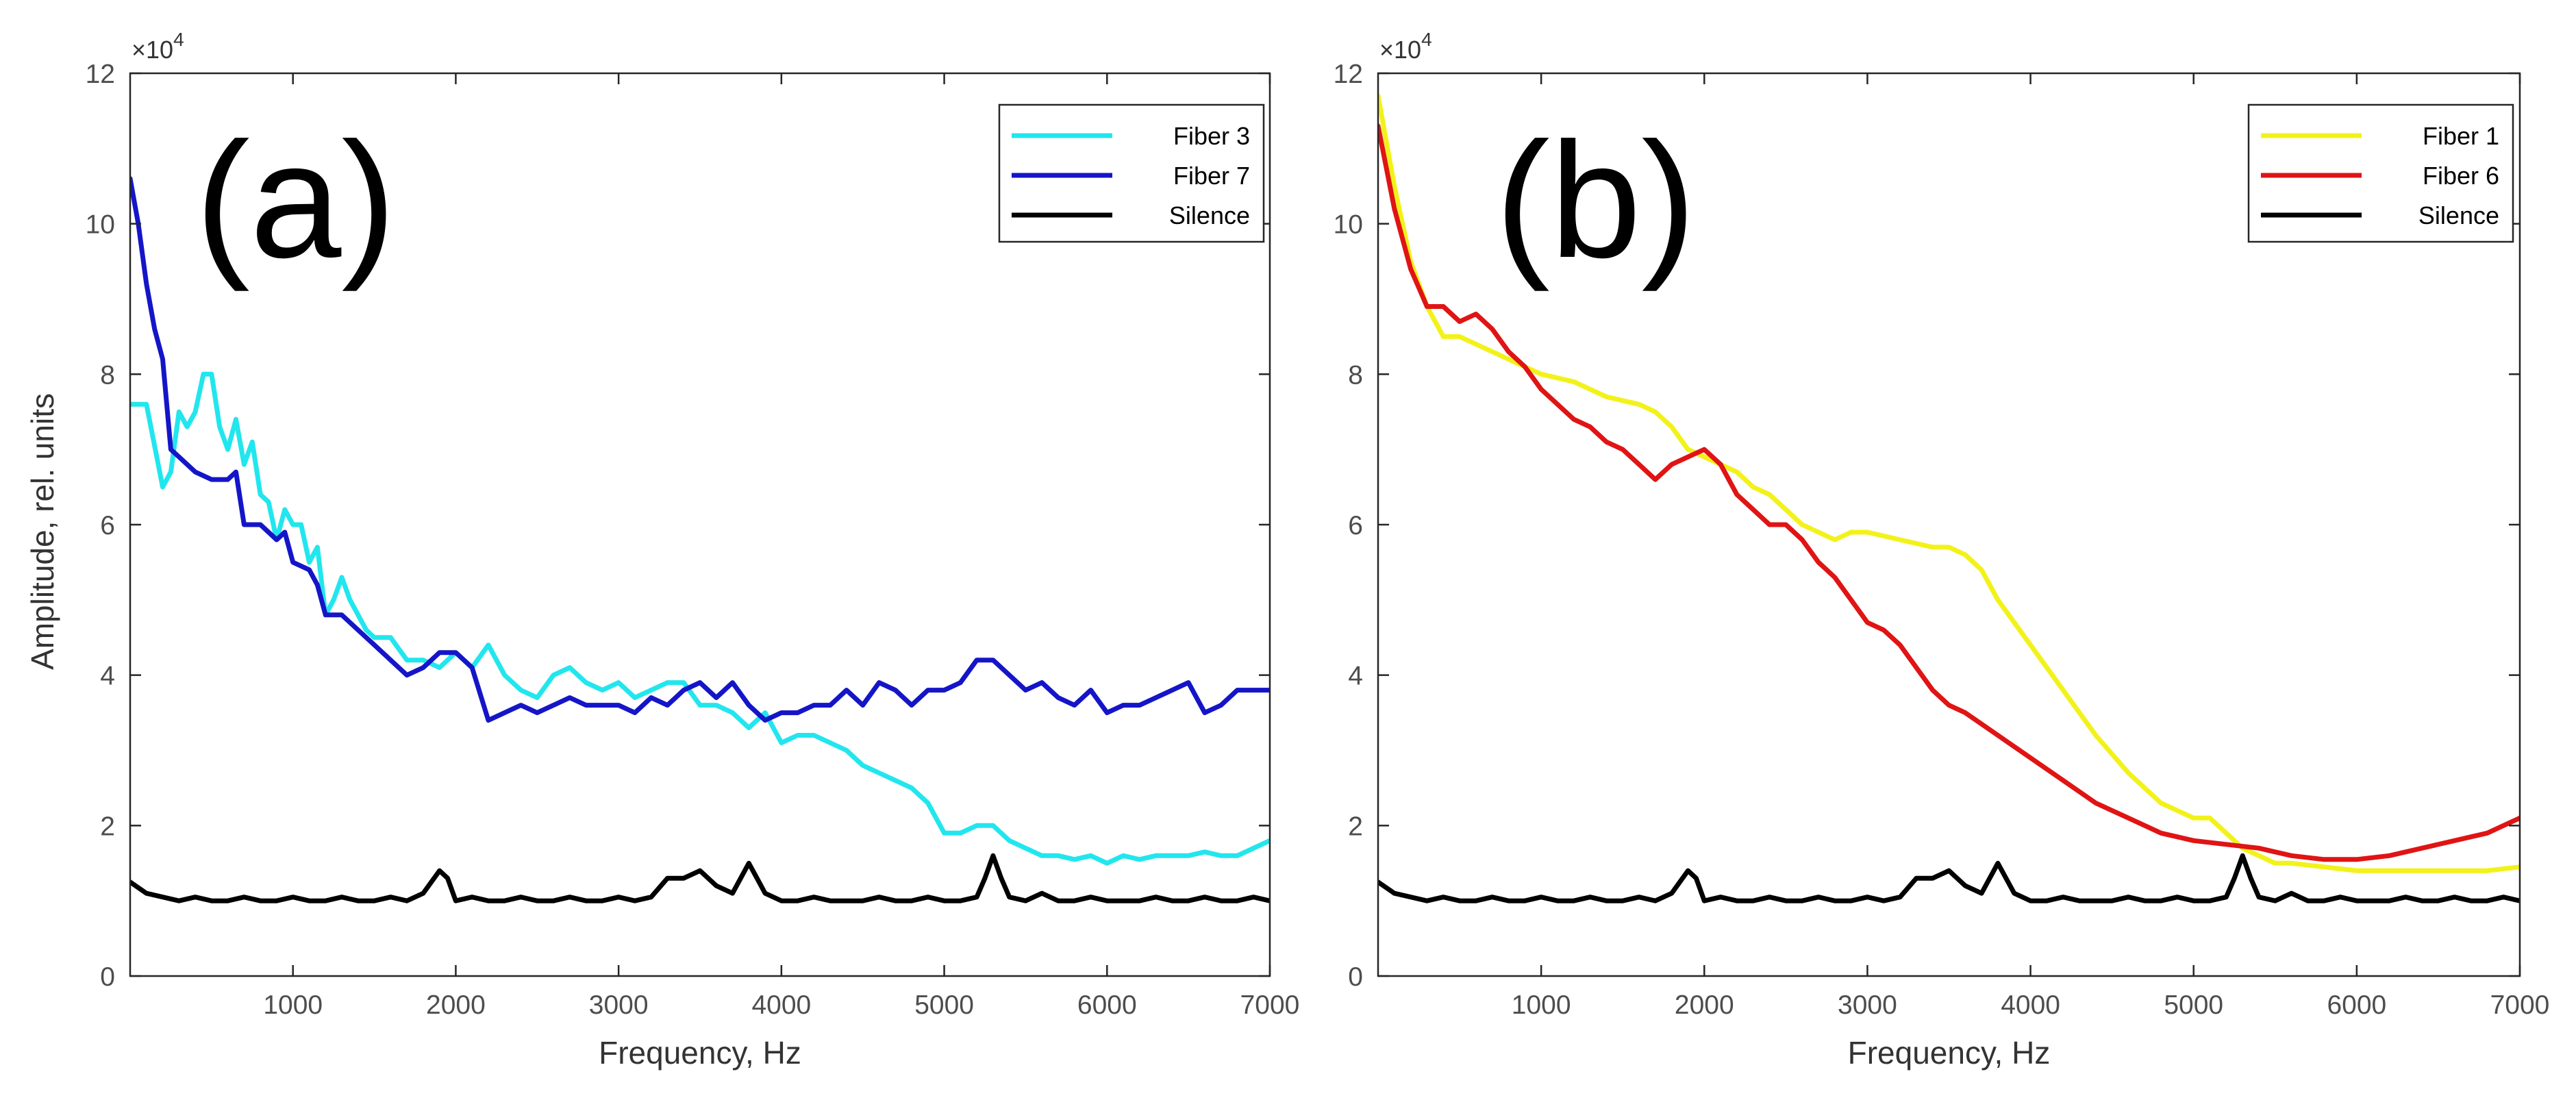 This screenshot has height=1100, width=2576. What do you see at coordinates (2461, 176) in the screenshot?
I see `legend-label-fiber-6: Fiber 6` at bounding box center [2461, 176].